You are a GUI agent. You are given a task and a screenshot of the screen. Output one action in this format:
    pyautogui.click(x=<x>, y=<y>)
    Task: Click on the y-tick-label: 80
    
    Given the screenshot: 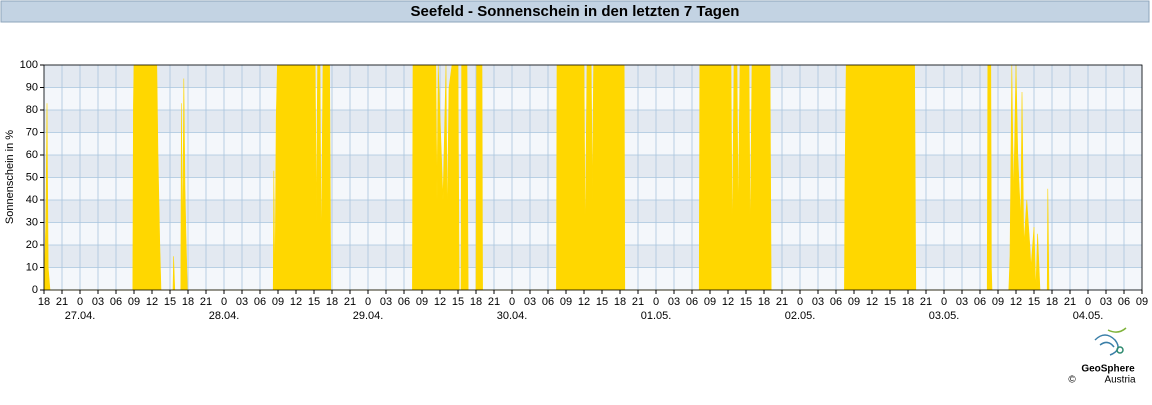 What is the action you would take?
    pyautogui.click(x=32, y=110)
    